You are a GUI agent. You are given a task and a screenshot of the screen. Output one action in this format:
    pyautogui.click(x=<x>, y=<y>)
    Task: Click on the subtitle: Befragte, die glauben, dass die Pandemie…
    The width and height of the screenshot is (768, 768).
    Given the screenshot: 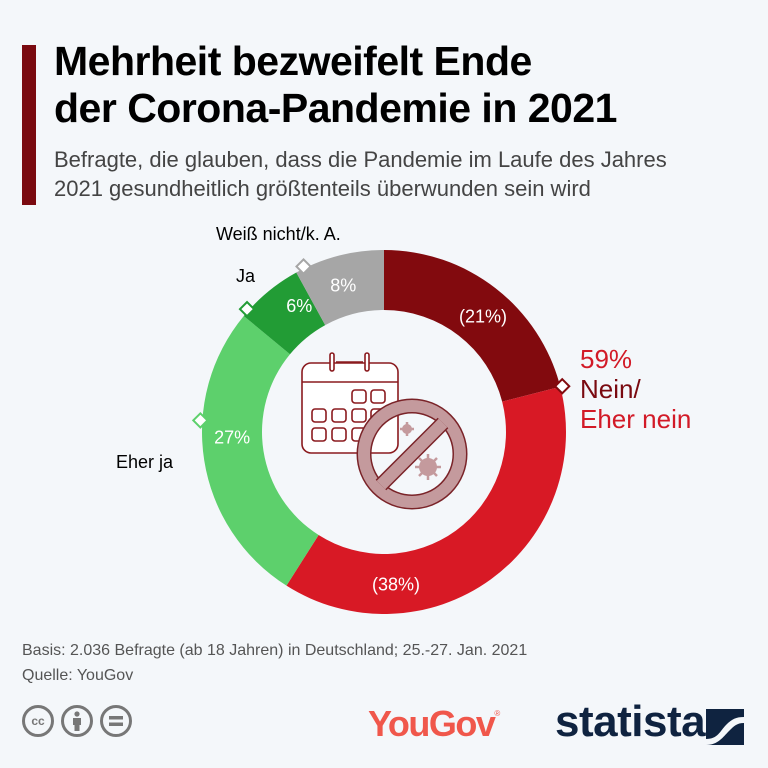 What is the action you would take?
    pyautogui.click(x=409, y=174)
    